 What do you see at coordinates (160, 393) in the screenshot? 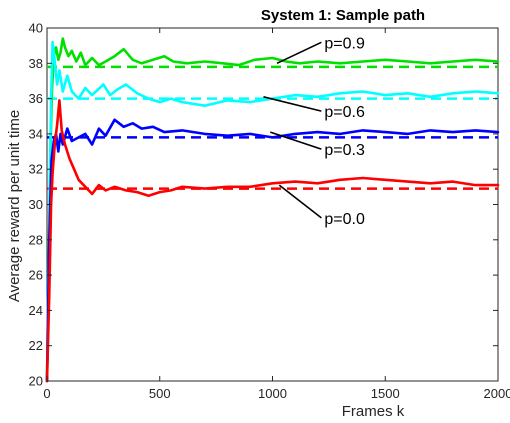
I see `x-tick-label-1: 500` at bounding box center [160, 393].